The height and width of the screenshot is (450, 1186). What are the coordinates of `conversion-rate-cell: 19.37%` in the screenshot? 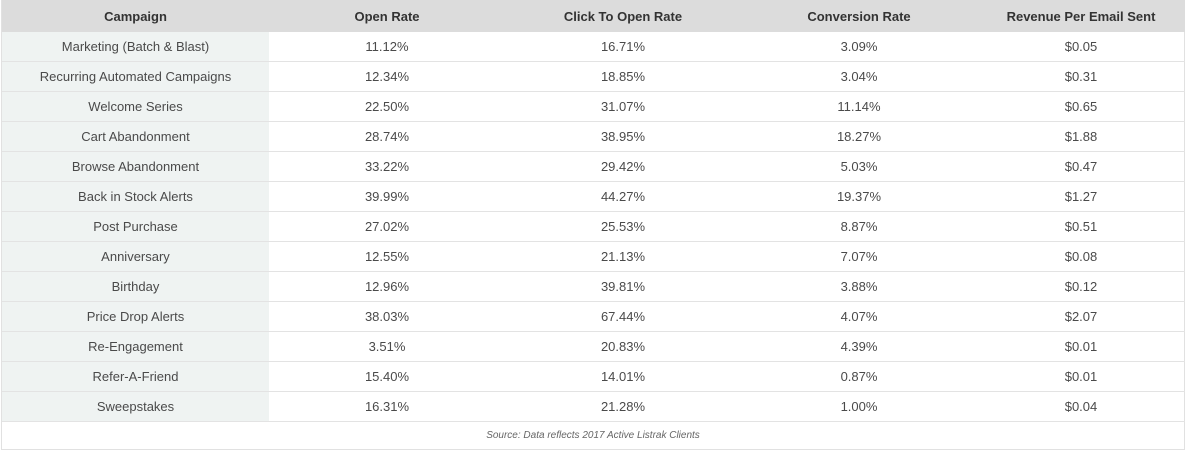 It's located at (859, 196).